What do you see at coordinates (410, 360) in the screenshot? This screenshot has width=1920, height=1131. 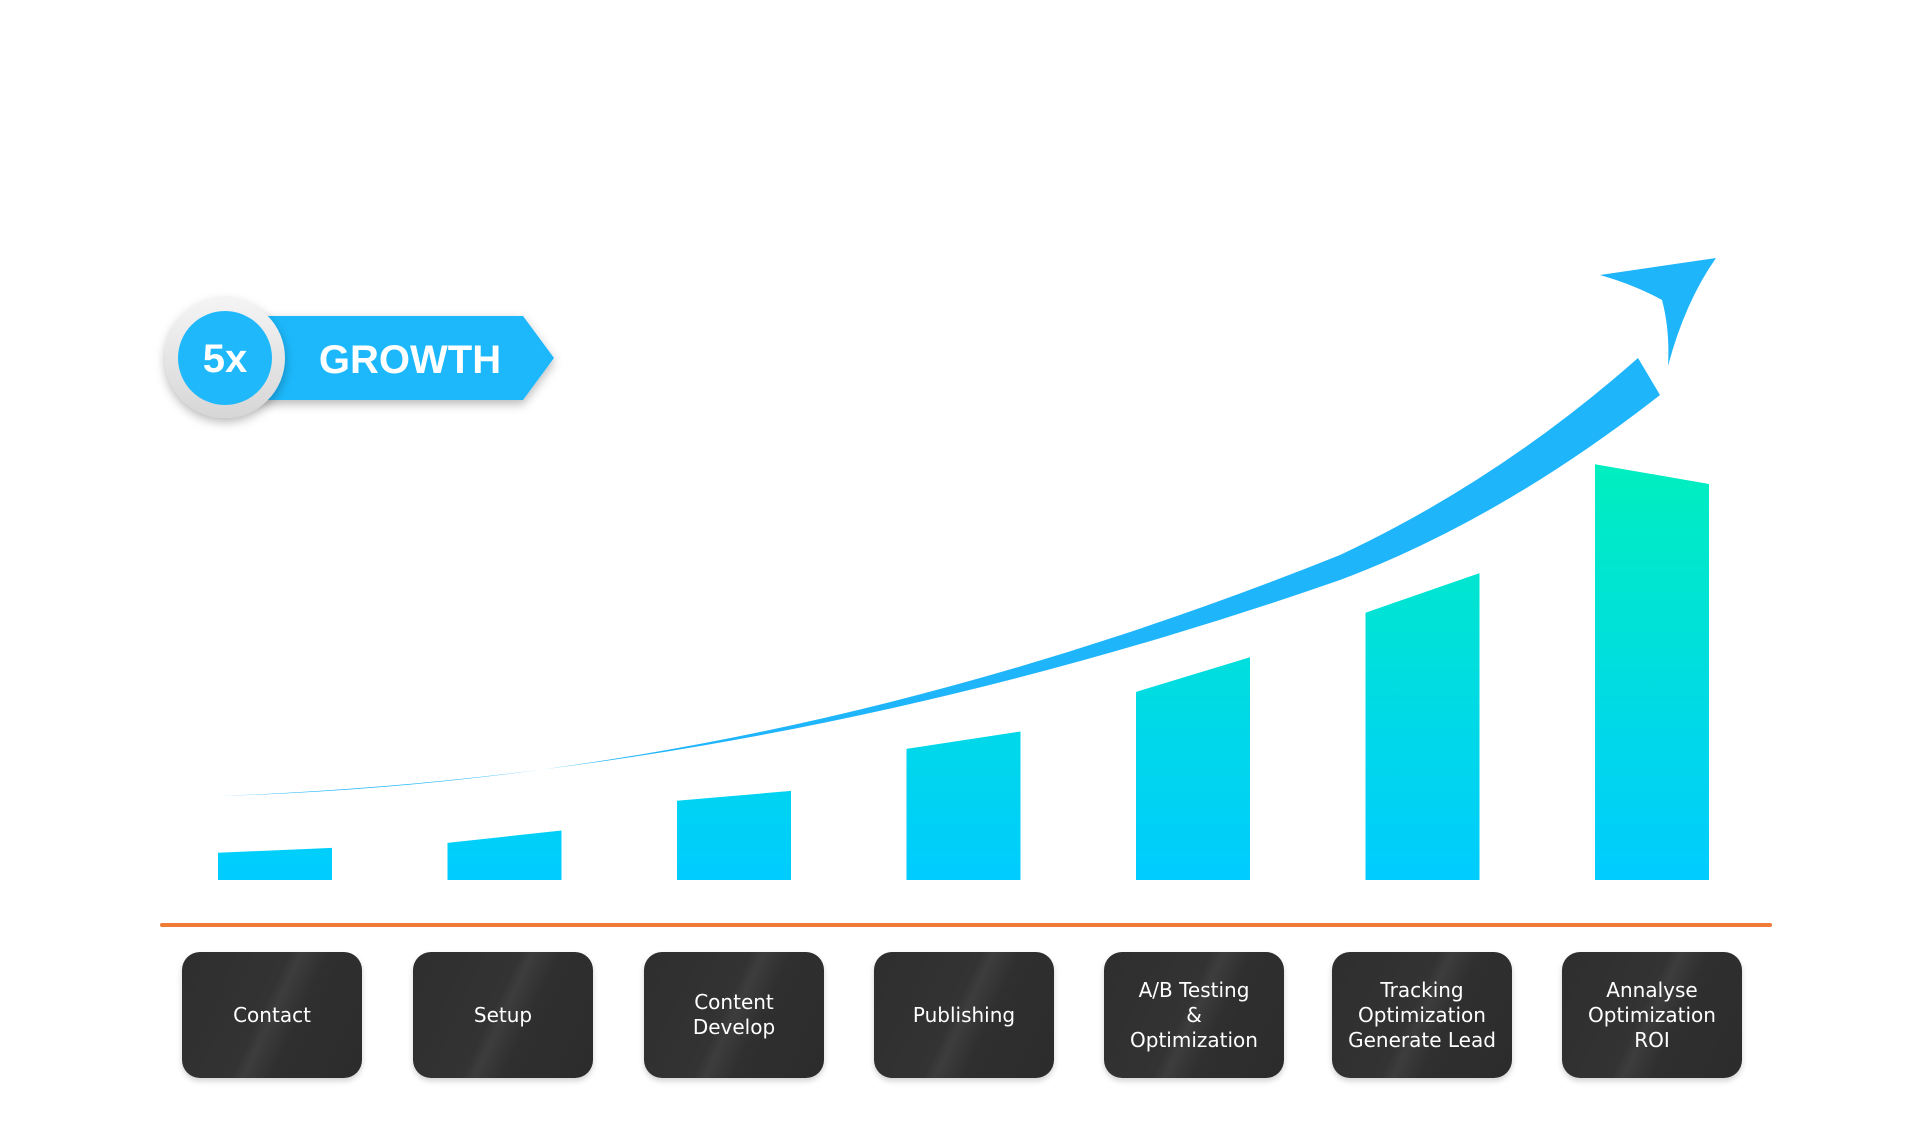 I see `badge-label: GROWTH` at bounding box center [410, 360].